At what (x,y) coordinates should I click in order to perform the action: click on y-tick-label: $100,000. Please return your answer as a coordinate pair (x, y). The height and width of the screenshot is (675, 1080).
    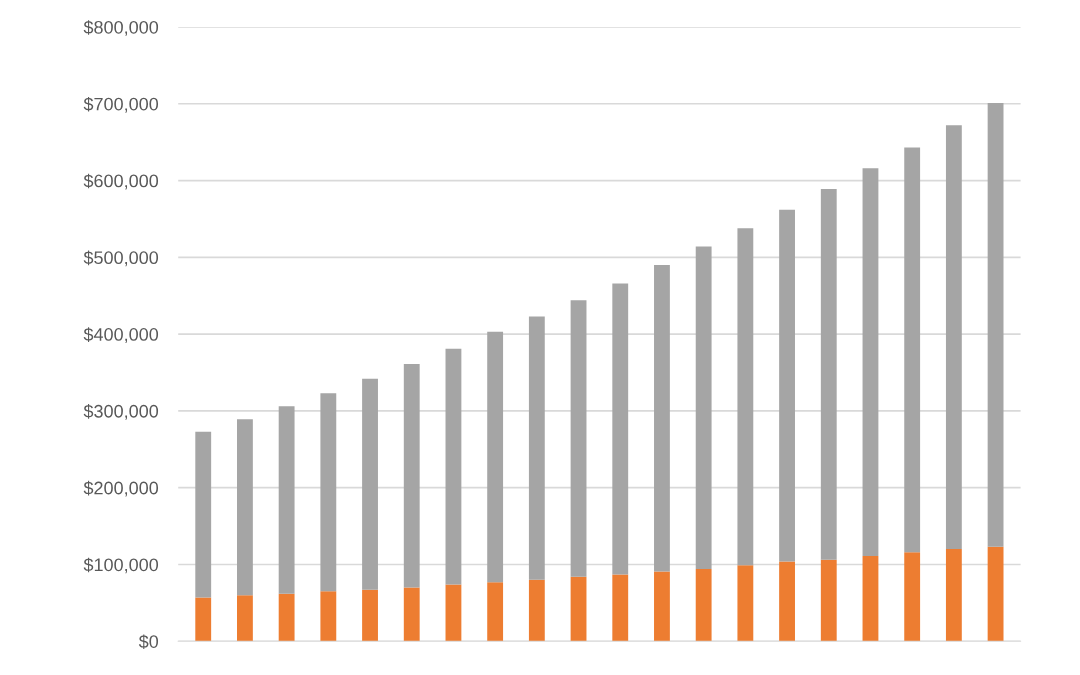
    Looking at the image, I should click on (121, 565).